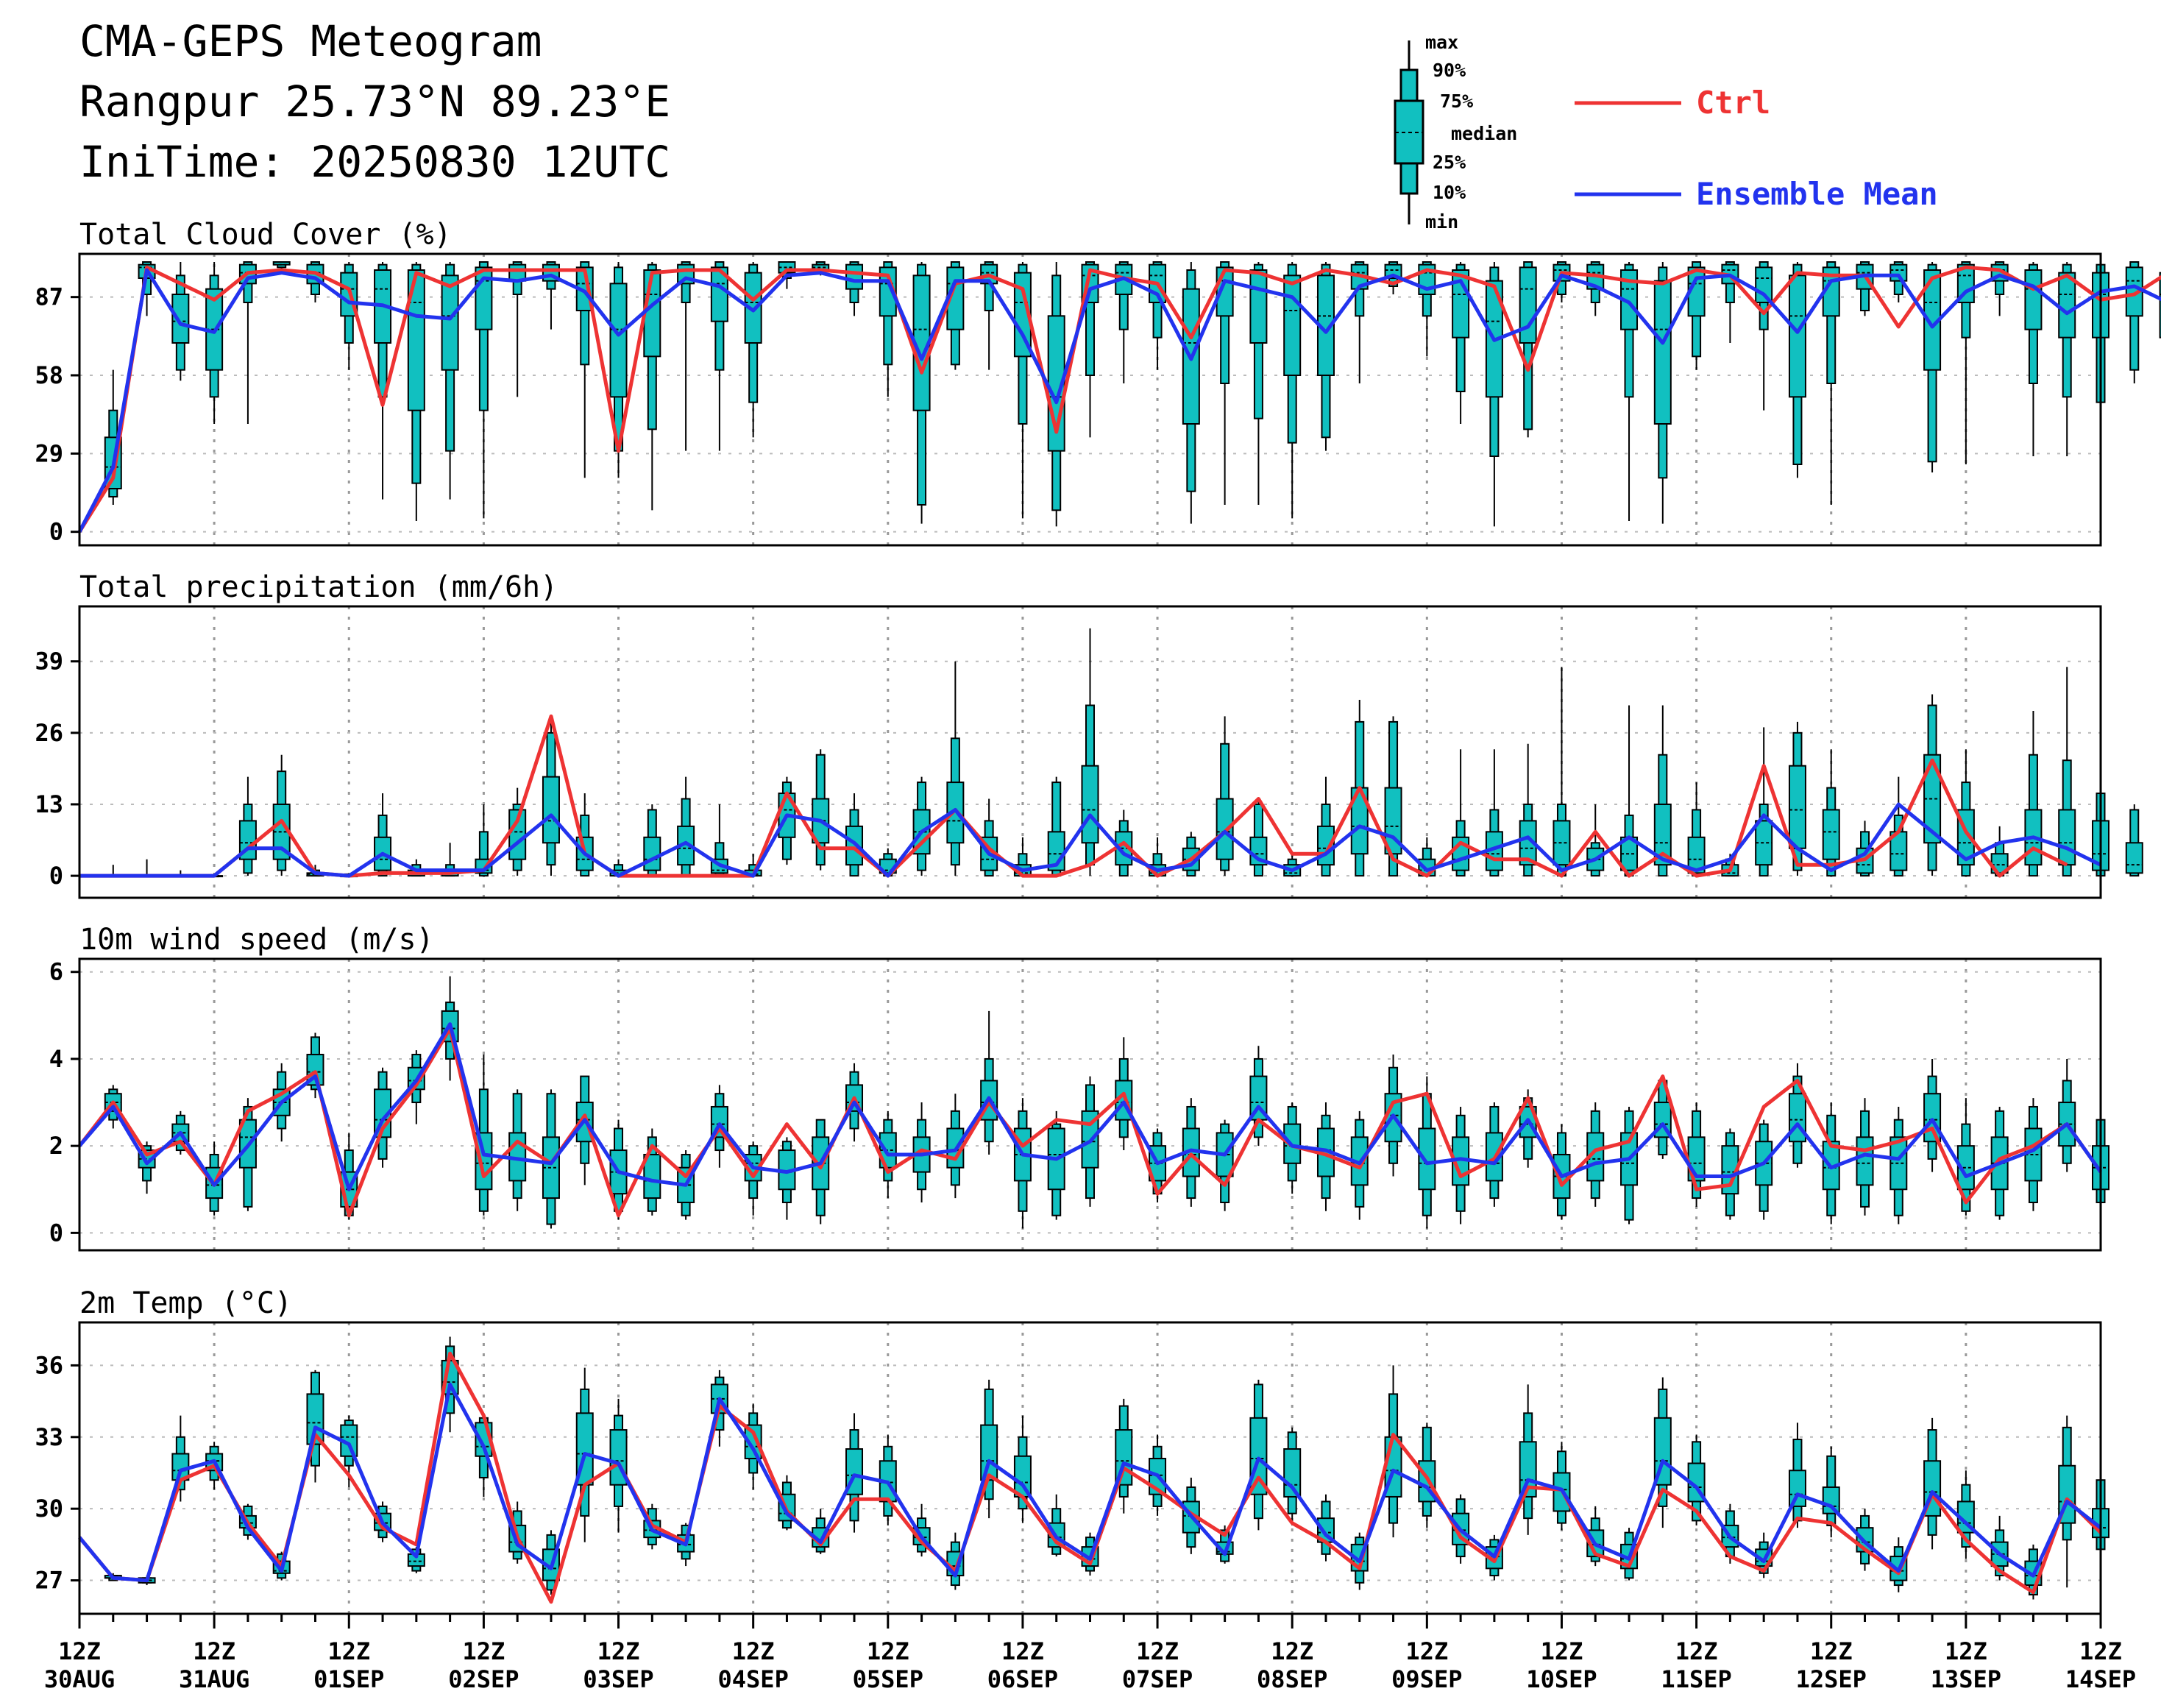 The width and height of the screenshot is (2161, 1708). Describe the element at coordinates (1090, 1482) in the screenshot. I see `ensemble-mean-line` at that location.